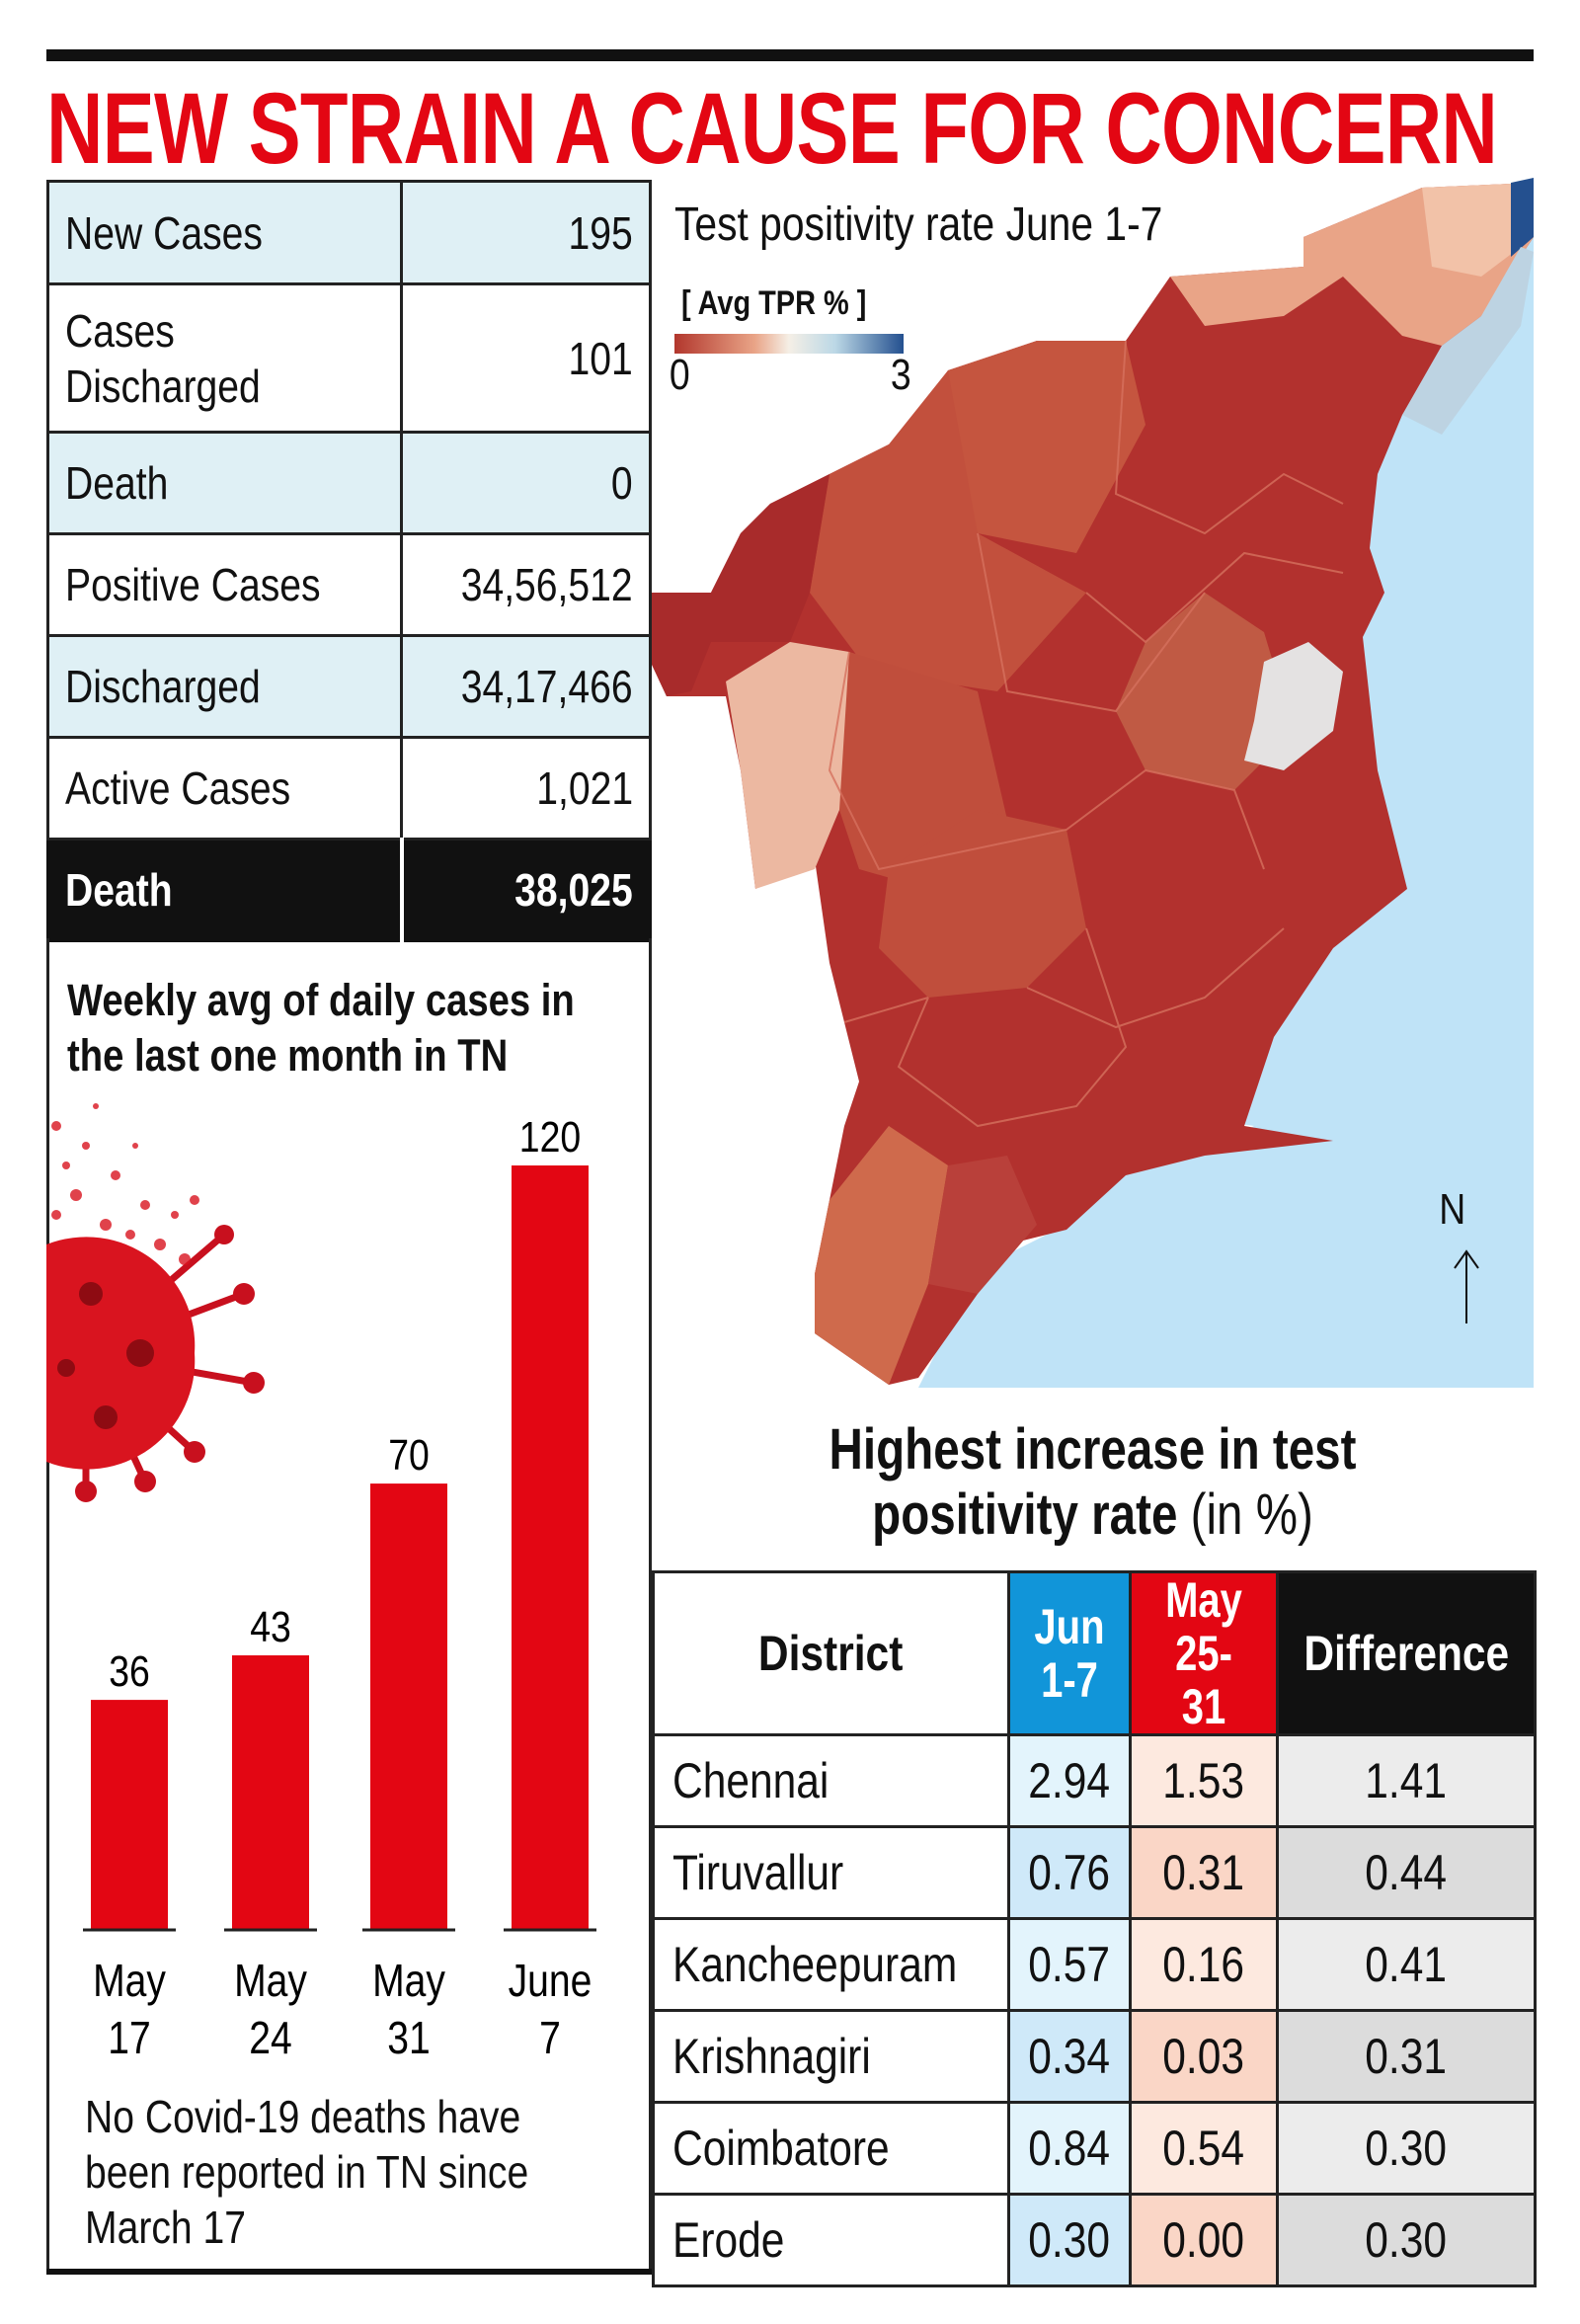 The width and height of the screenshot is (1580, 2324). What do you see at coordinates (573, 890) in the screenshot?
I see `stat-value: 38,025` at bounding box center [573, 890].